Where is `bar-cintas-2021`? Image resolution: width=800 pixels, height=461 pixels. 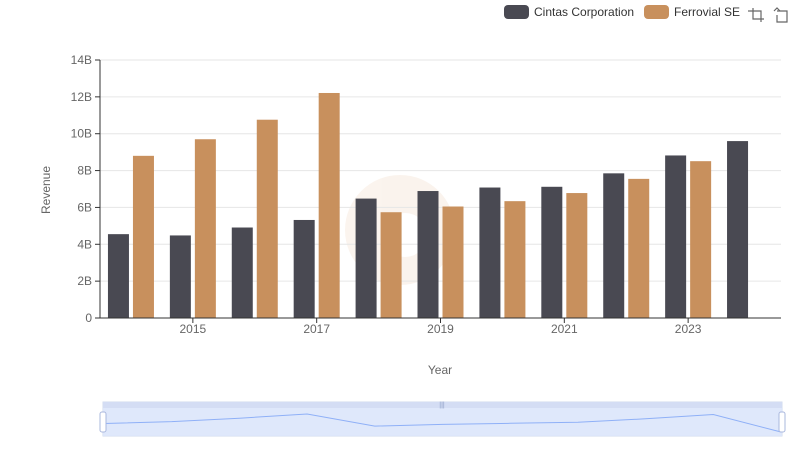 bar-cintas-2021 is located at coordinates (552, 252).